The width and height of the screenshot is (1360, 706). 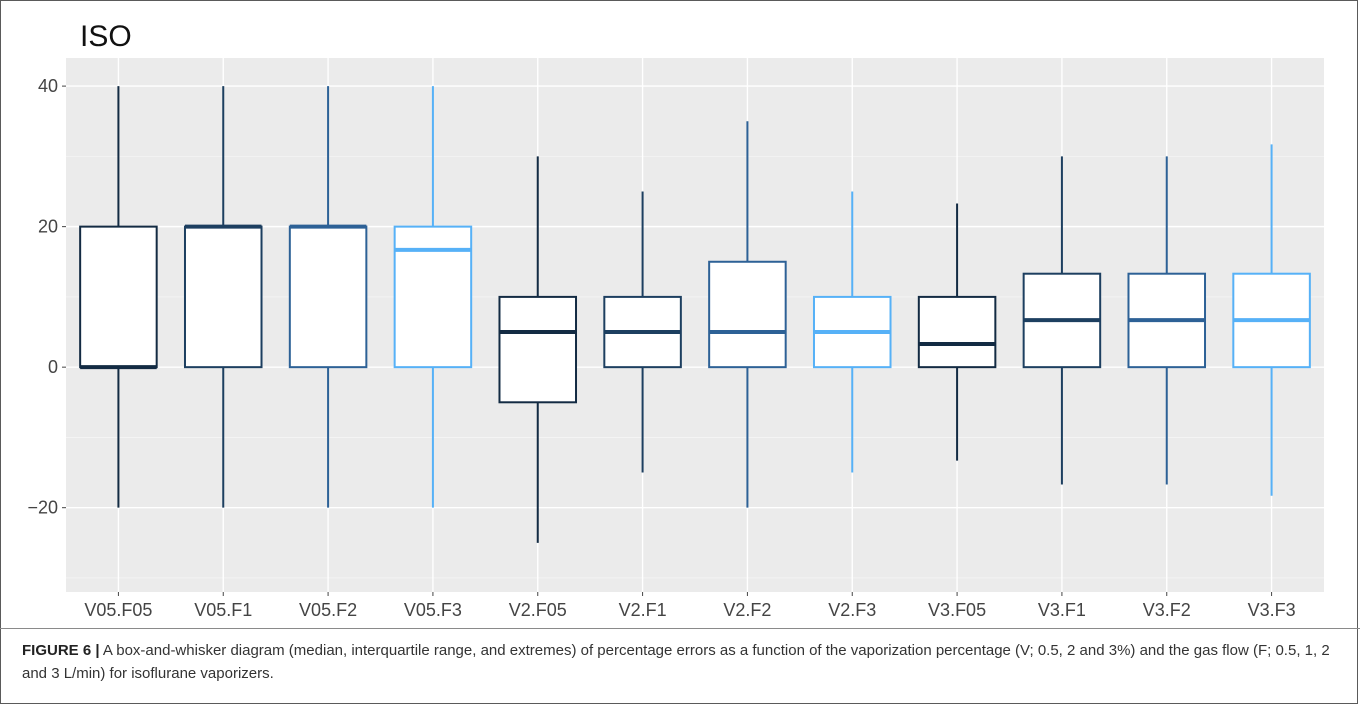 I want to click on x-tick-label: V05.F2, so click(x=328, y=610).